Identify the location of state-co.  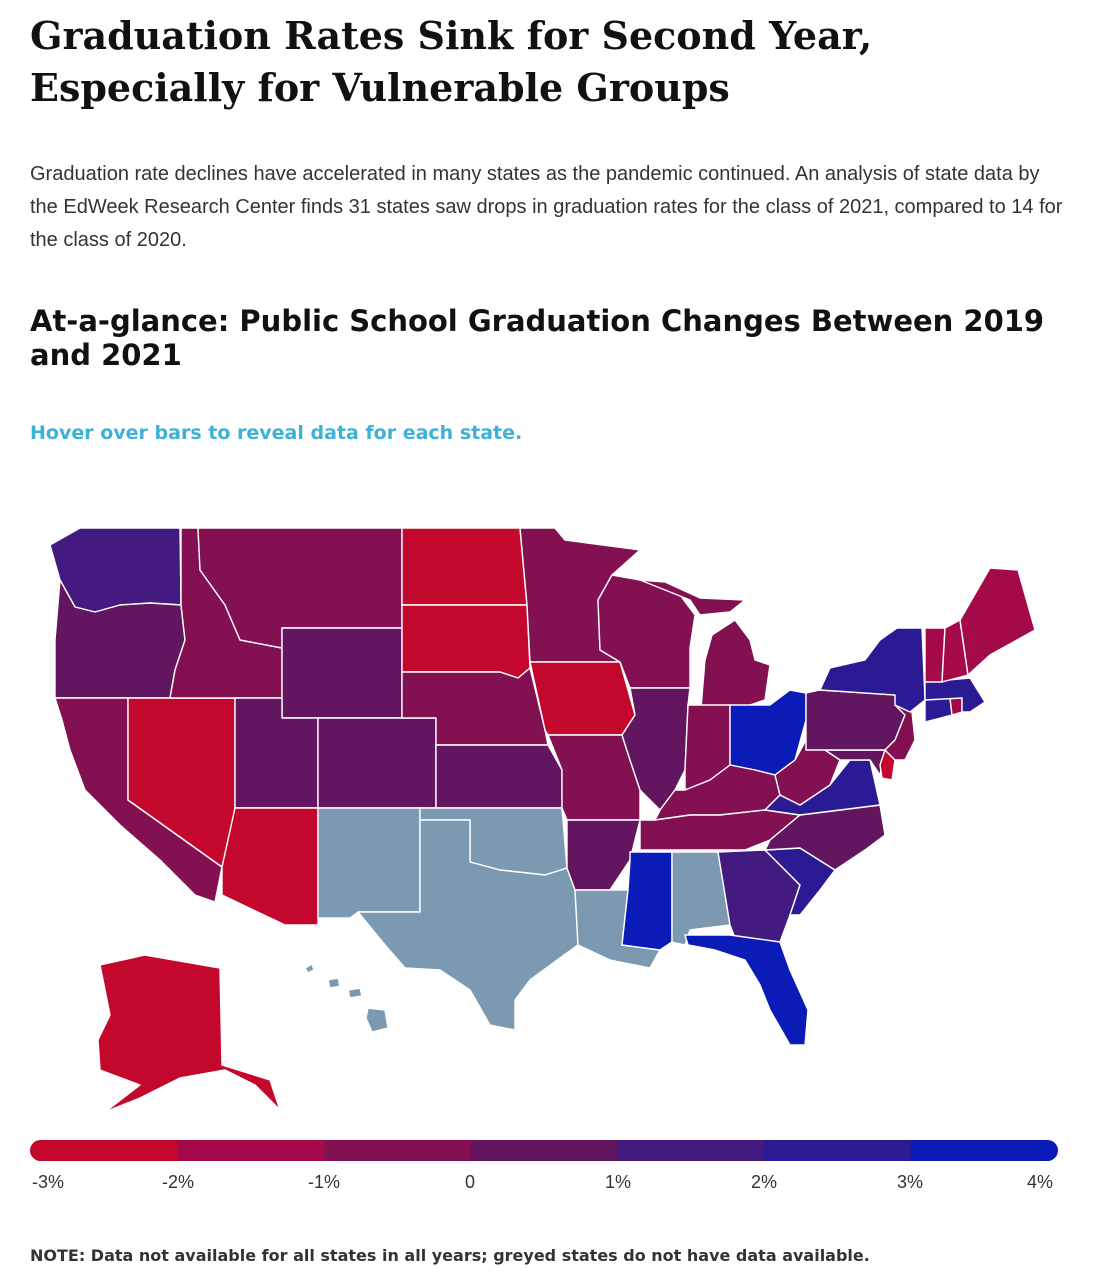
(377, 763).